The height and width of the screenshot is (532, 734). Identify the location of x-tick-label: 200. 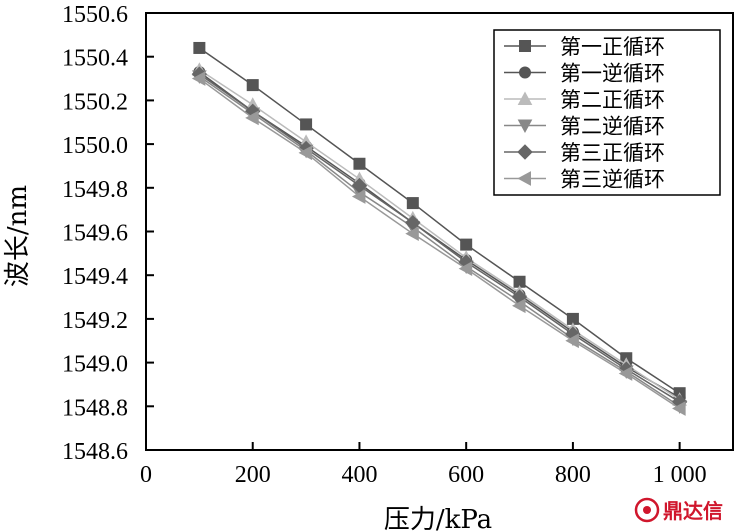
(253, 475).